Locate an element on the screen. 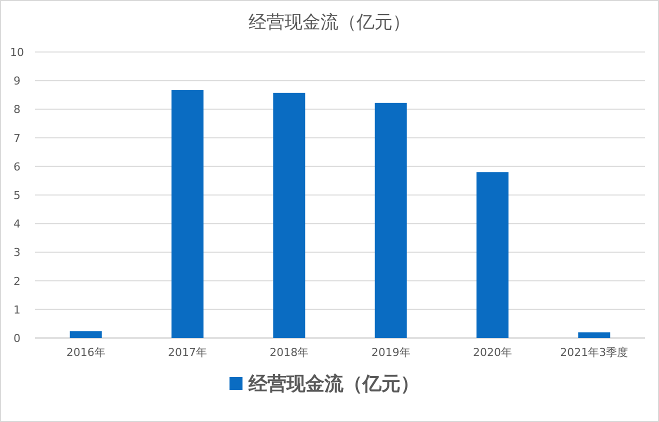  y-tick-label: 8 is located at coordinates (17, 109).